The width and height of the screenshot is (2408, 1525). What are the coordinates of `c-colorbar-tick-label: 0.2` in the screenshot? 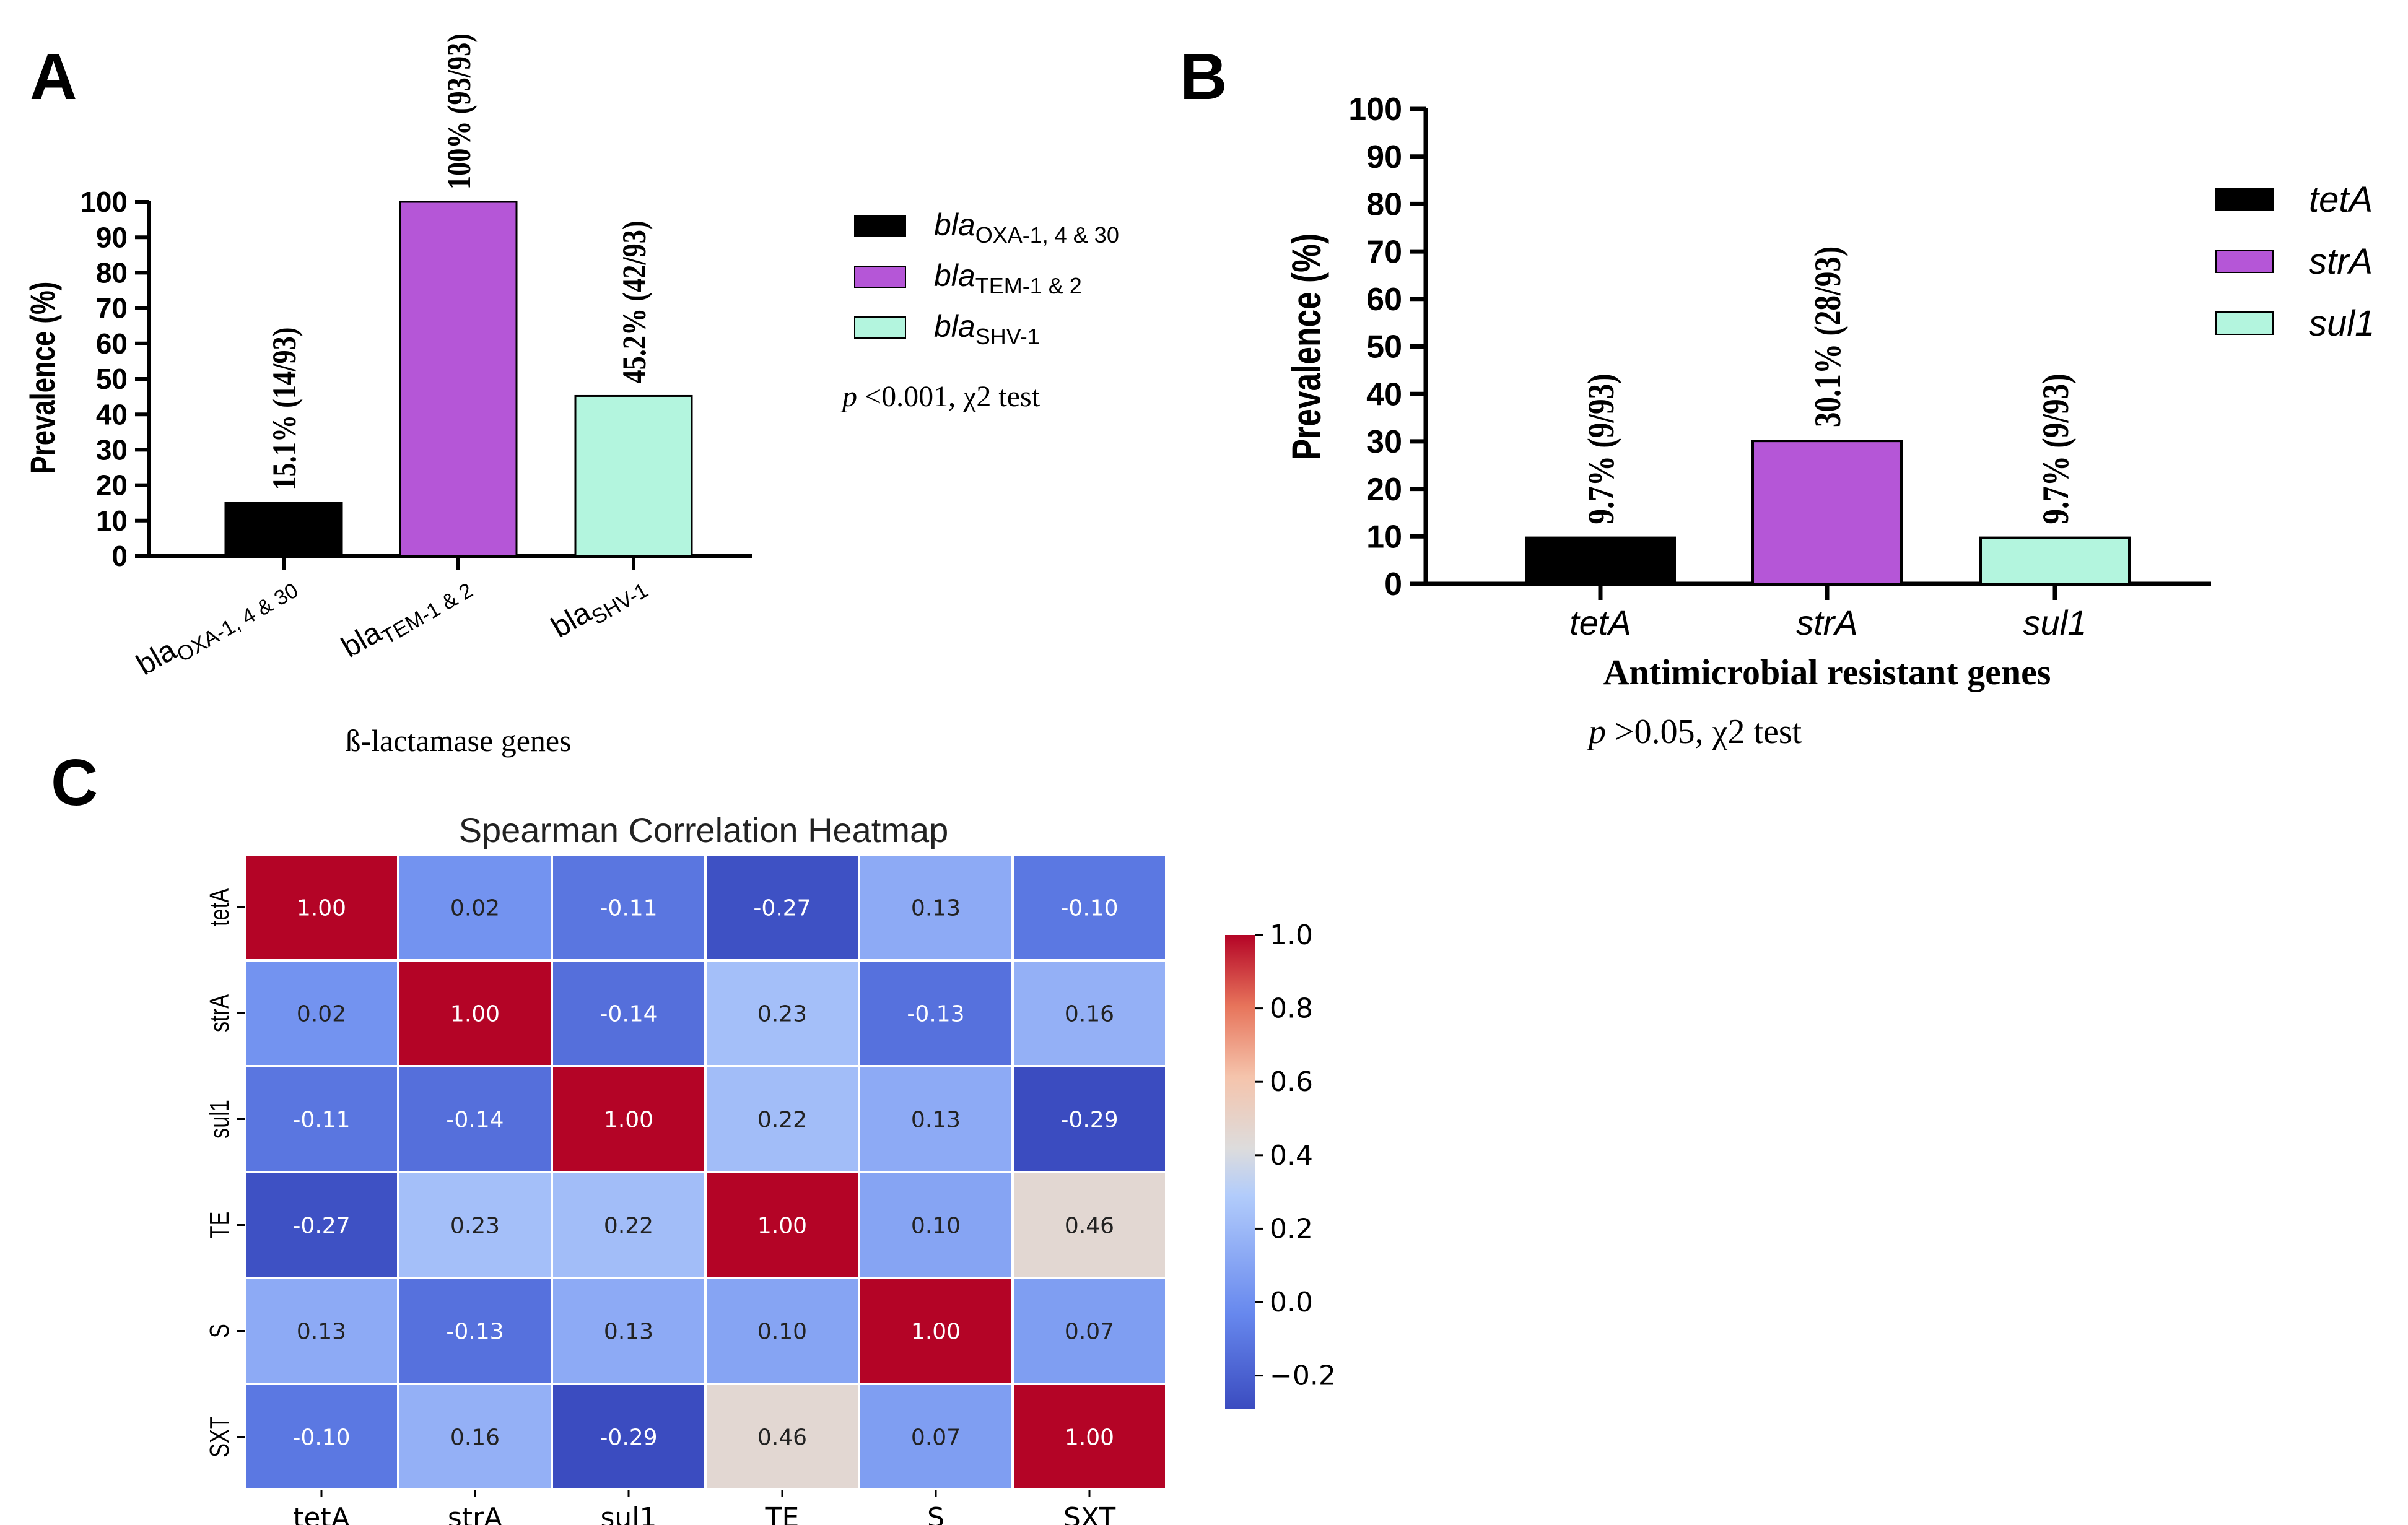 It's located at (1291, 1229).